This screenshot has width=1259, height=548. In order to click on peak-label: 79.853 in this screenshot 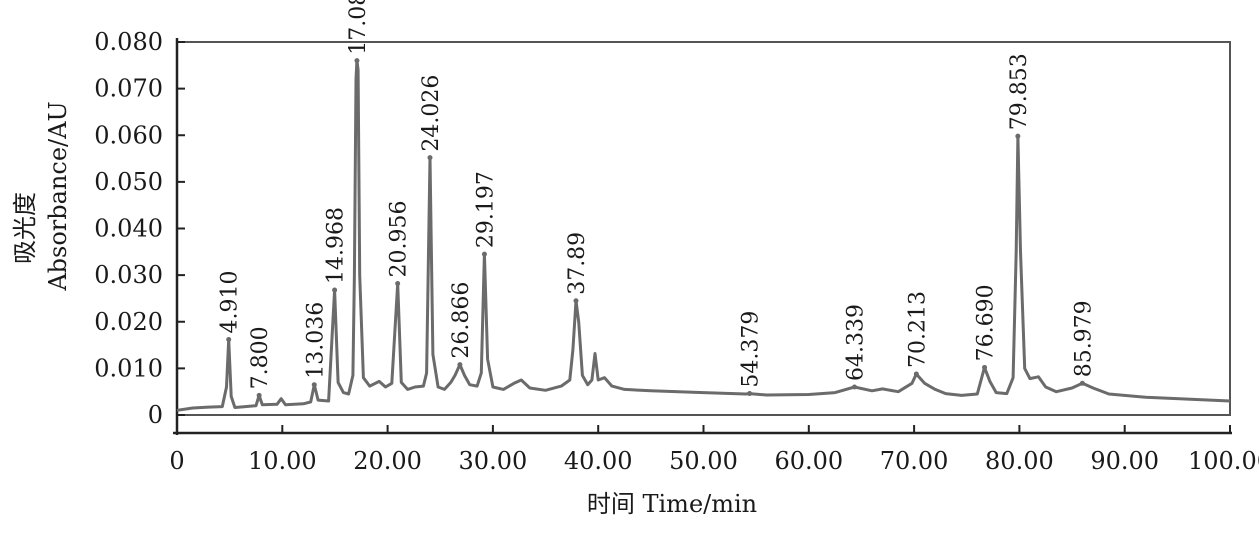, I will do `click(1019, 91)`.